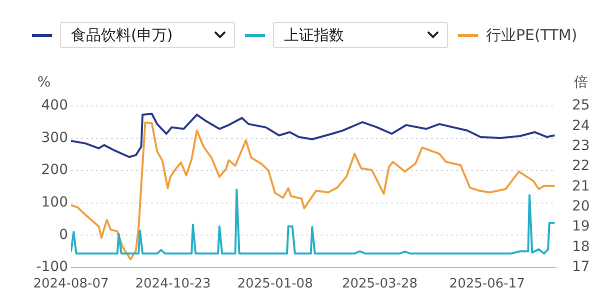  Describe the element at coordinates (44, 82) in the screenshot. I see `y-axis-title: %` at that location.